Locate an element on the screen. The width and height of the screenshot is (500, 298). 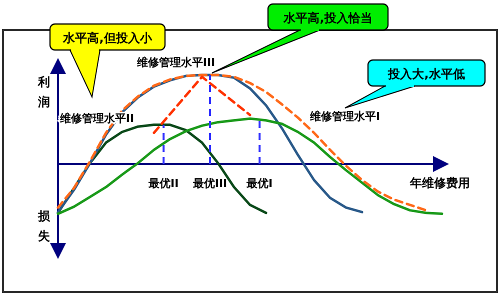
series-label: 维修管理水平III is located at coordinates (176, 62).